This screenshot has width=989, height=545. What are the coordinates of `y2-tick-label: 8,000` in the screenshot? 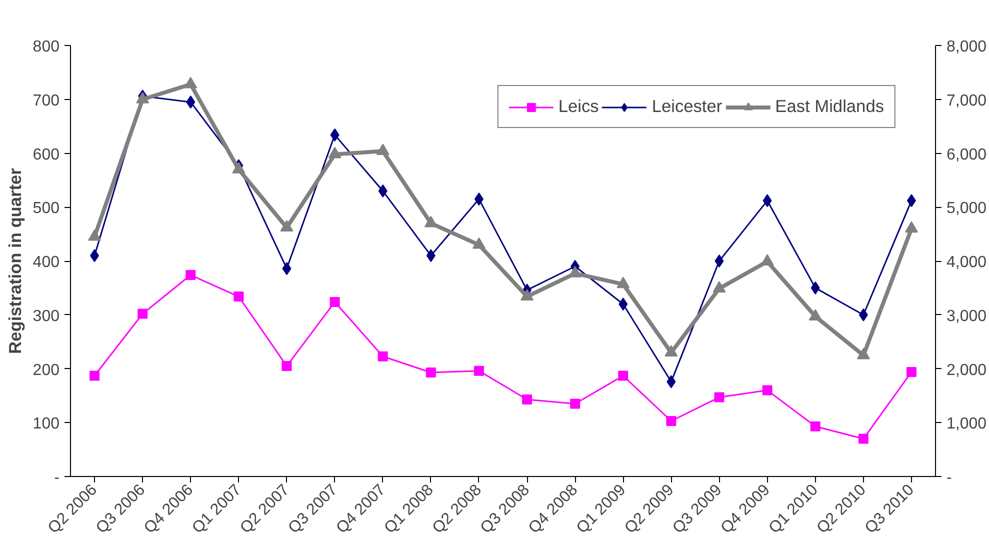 It's located at (966, 47).